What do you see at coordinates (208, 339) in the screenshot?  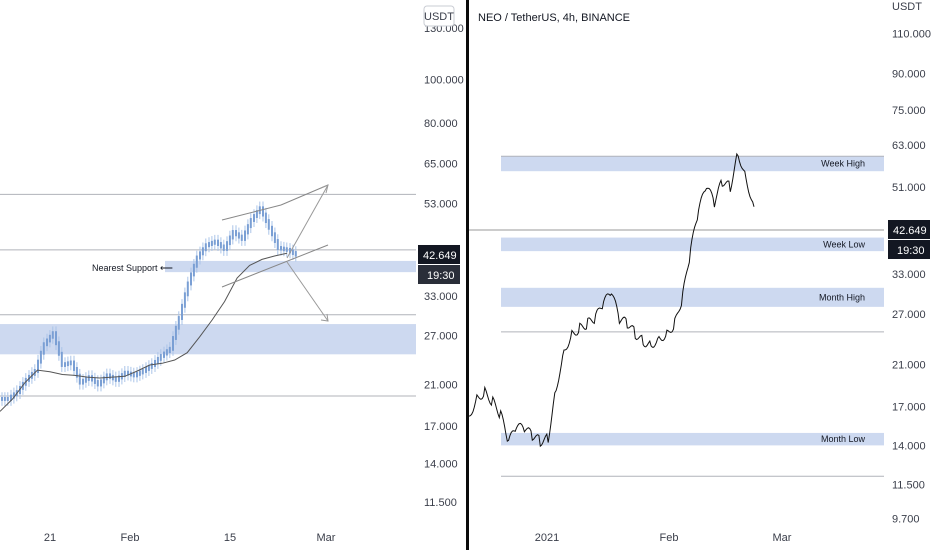 I see `demand-zone` at bounding box center [208, 339].